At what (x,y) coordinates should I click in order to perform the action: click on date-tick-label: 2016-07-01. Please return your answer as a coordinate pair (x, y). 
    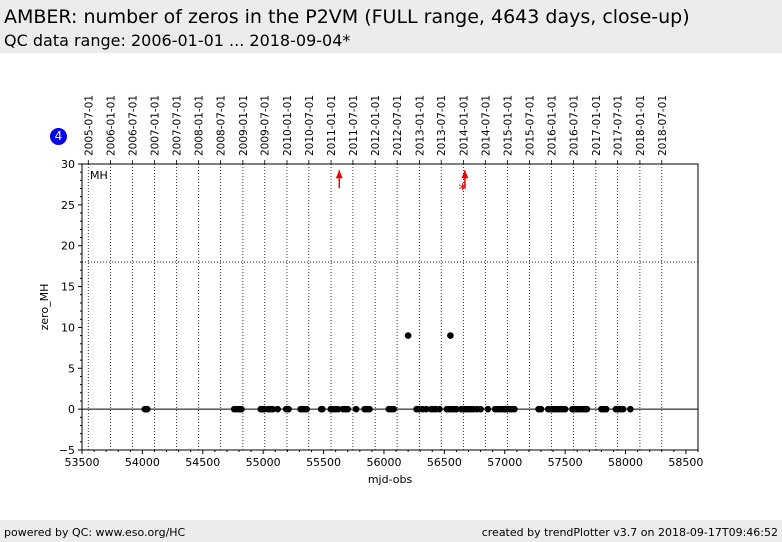
    Looking at the image, I should click on (575, 125).